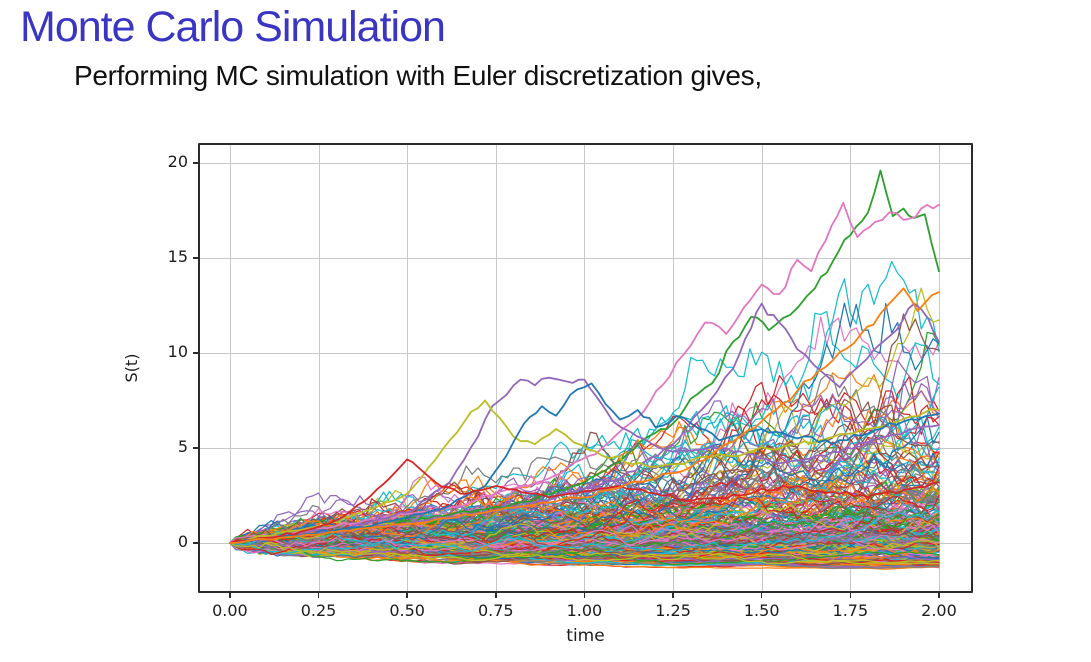 The image size is (1091, 662). I want to click on x-tick-label: 2.00, so click(939, 610).